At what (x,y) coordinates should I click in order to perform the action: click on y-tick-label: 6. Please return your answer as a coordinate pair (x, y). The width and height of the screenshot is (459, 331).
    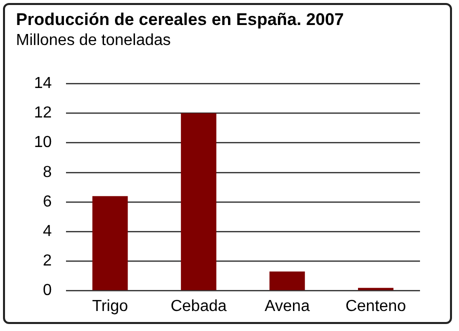
    Looking at the image, I should click on (47, 201).